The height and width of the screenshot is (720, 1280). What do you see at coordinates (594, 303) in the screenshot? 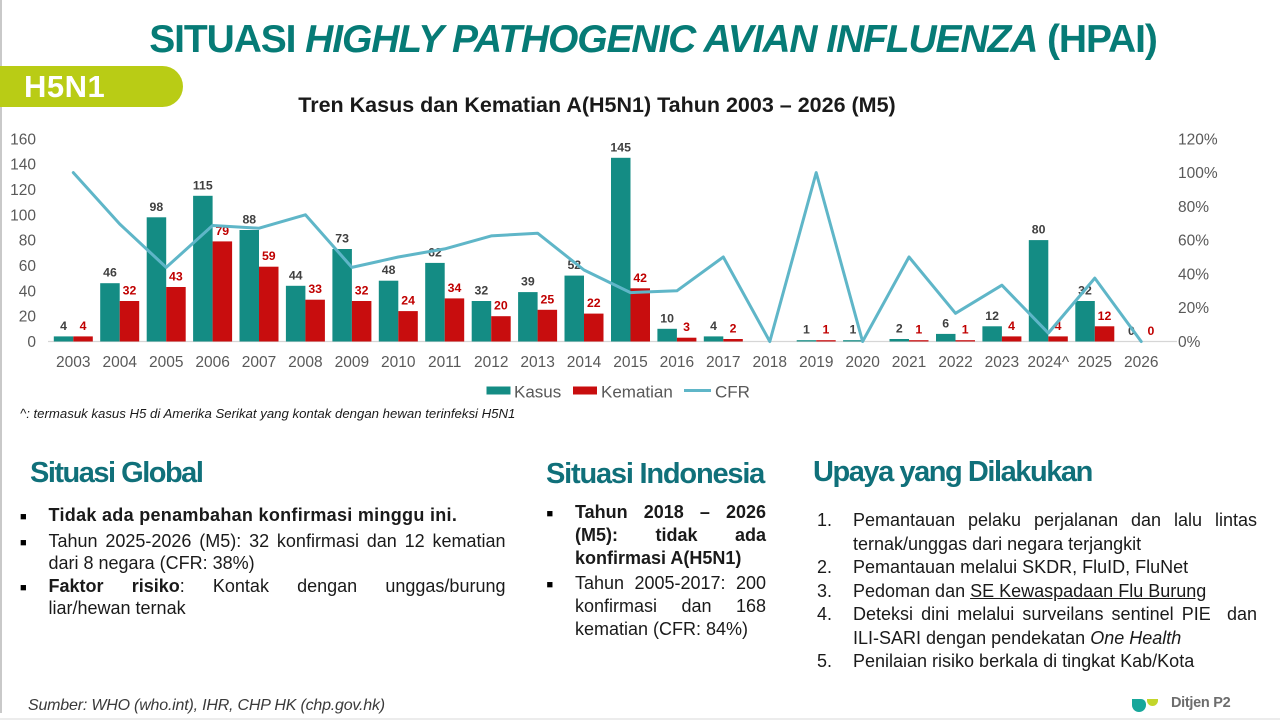
I see `svg-text: 22` at bounding box center [594, 303].